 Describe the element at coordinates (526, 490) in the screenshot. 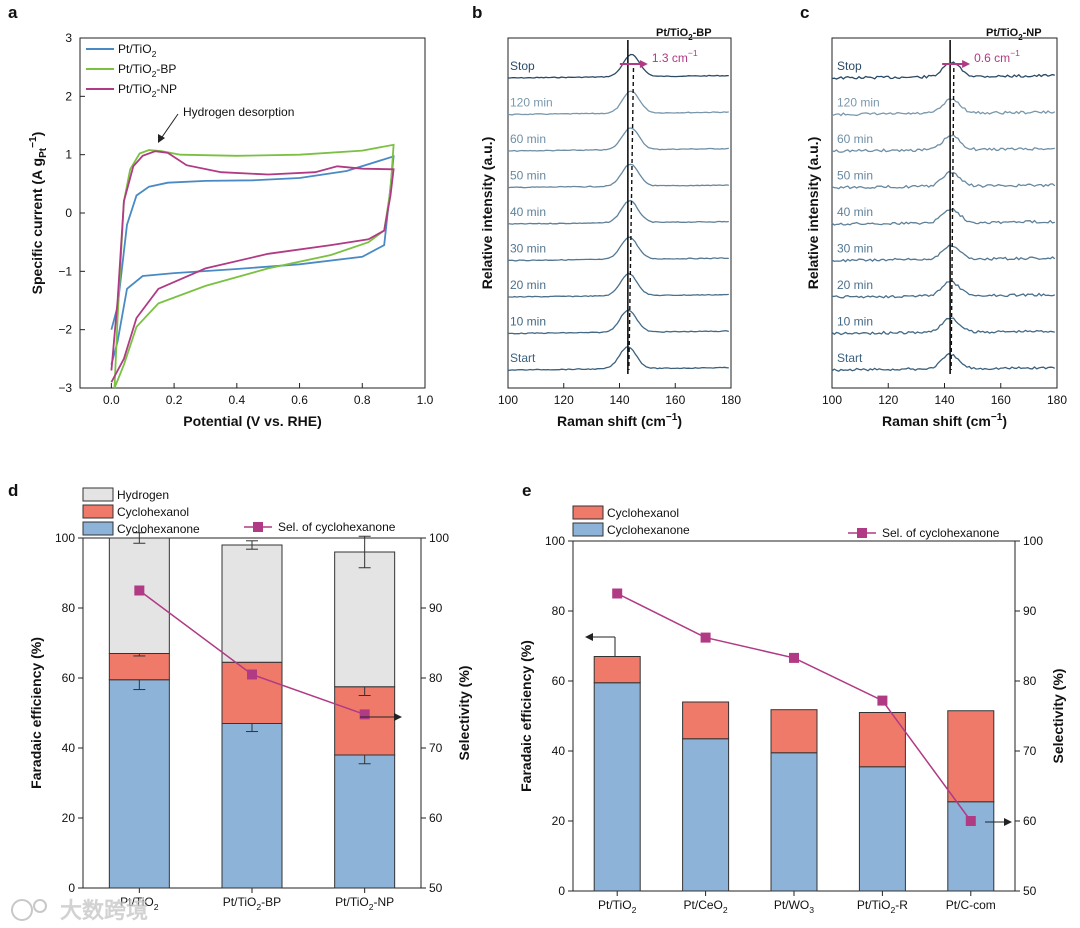

I see `panel-letter-e: e` at that location.